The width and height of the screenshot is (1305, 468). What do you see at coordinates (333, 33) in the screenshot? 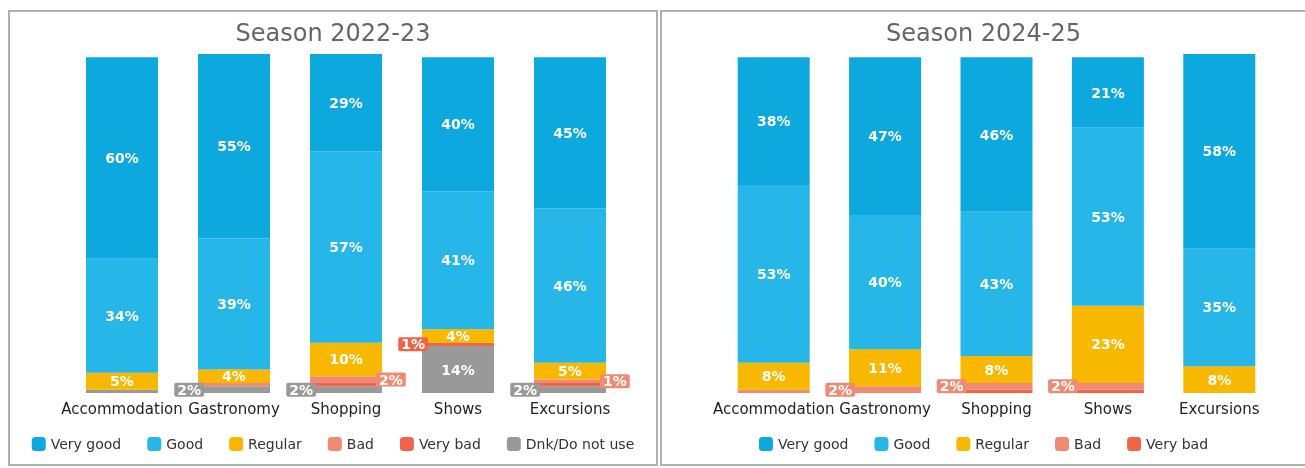
I see `chart-title: Season 2022-23` at bounding box center [333, 33].